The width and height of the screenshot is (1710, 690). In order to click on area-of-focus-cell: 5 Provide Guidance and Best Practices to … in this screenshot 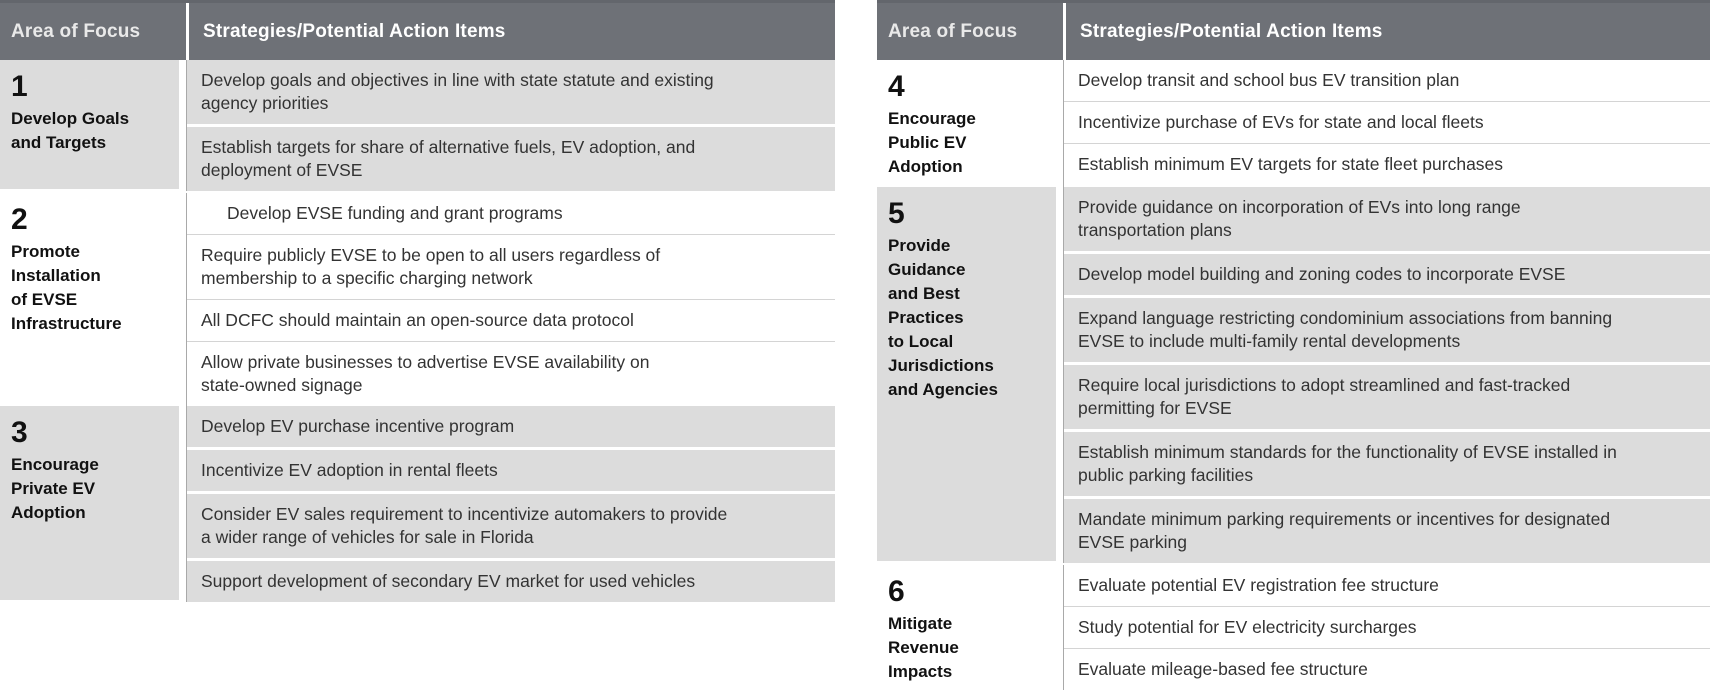, I will do `click(966, 375)`.